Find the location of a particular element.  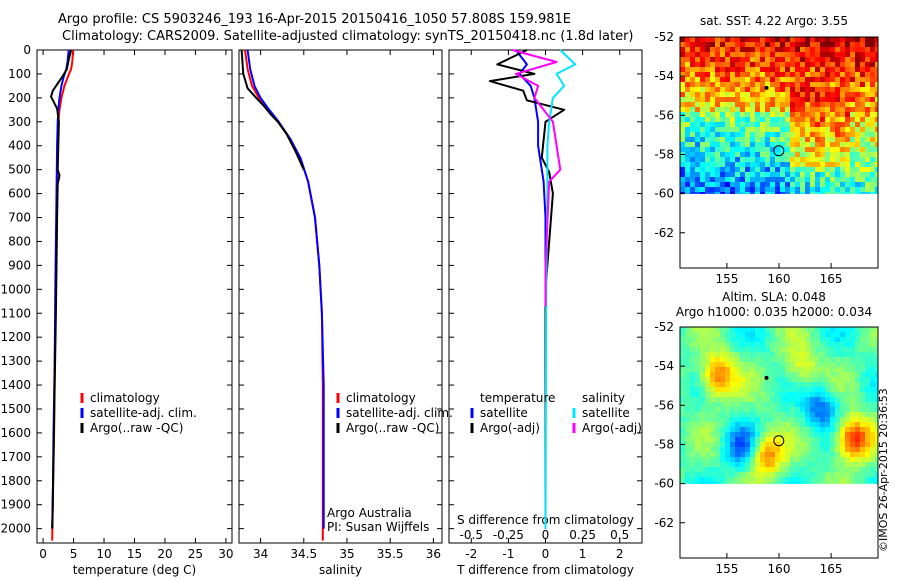

temperature-xtick-label: 25 is located at coordinates (195, 554).